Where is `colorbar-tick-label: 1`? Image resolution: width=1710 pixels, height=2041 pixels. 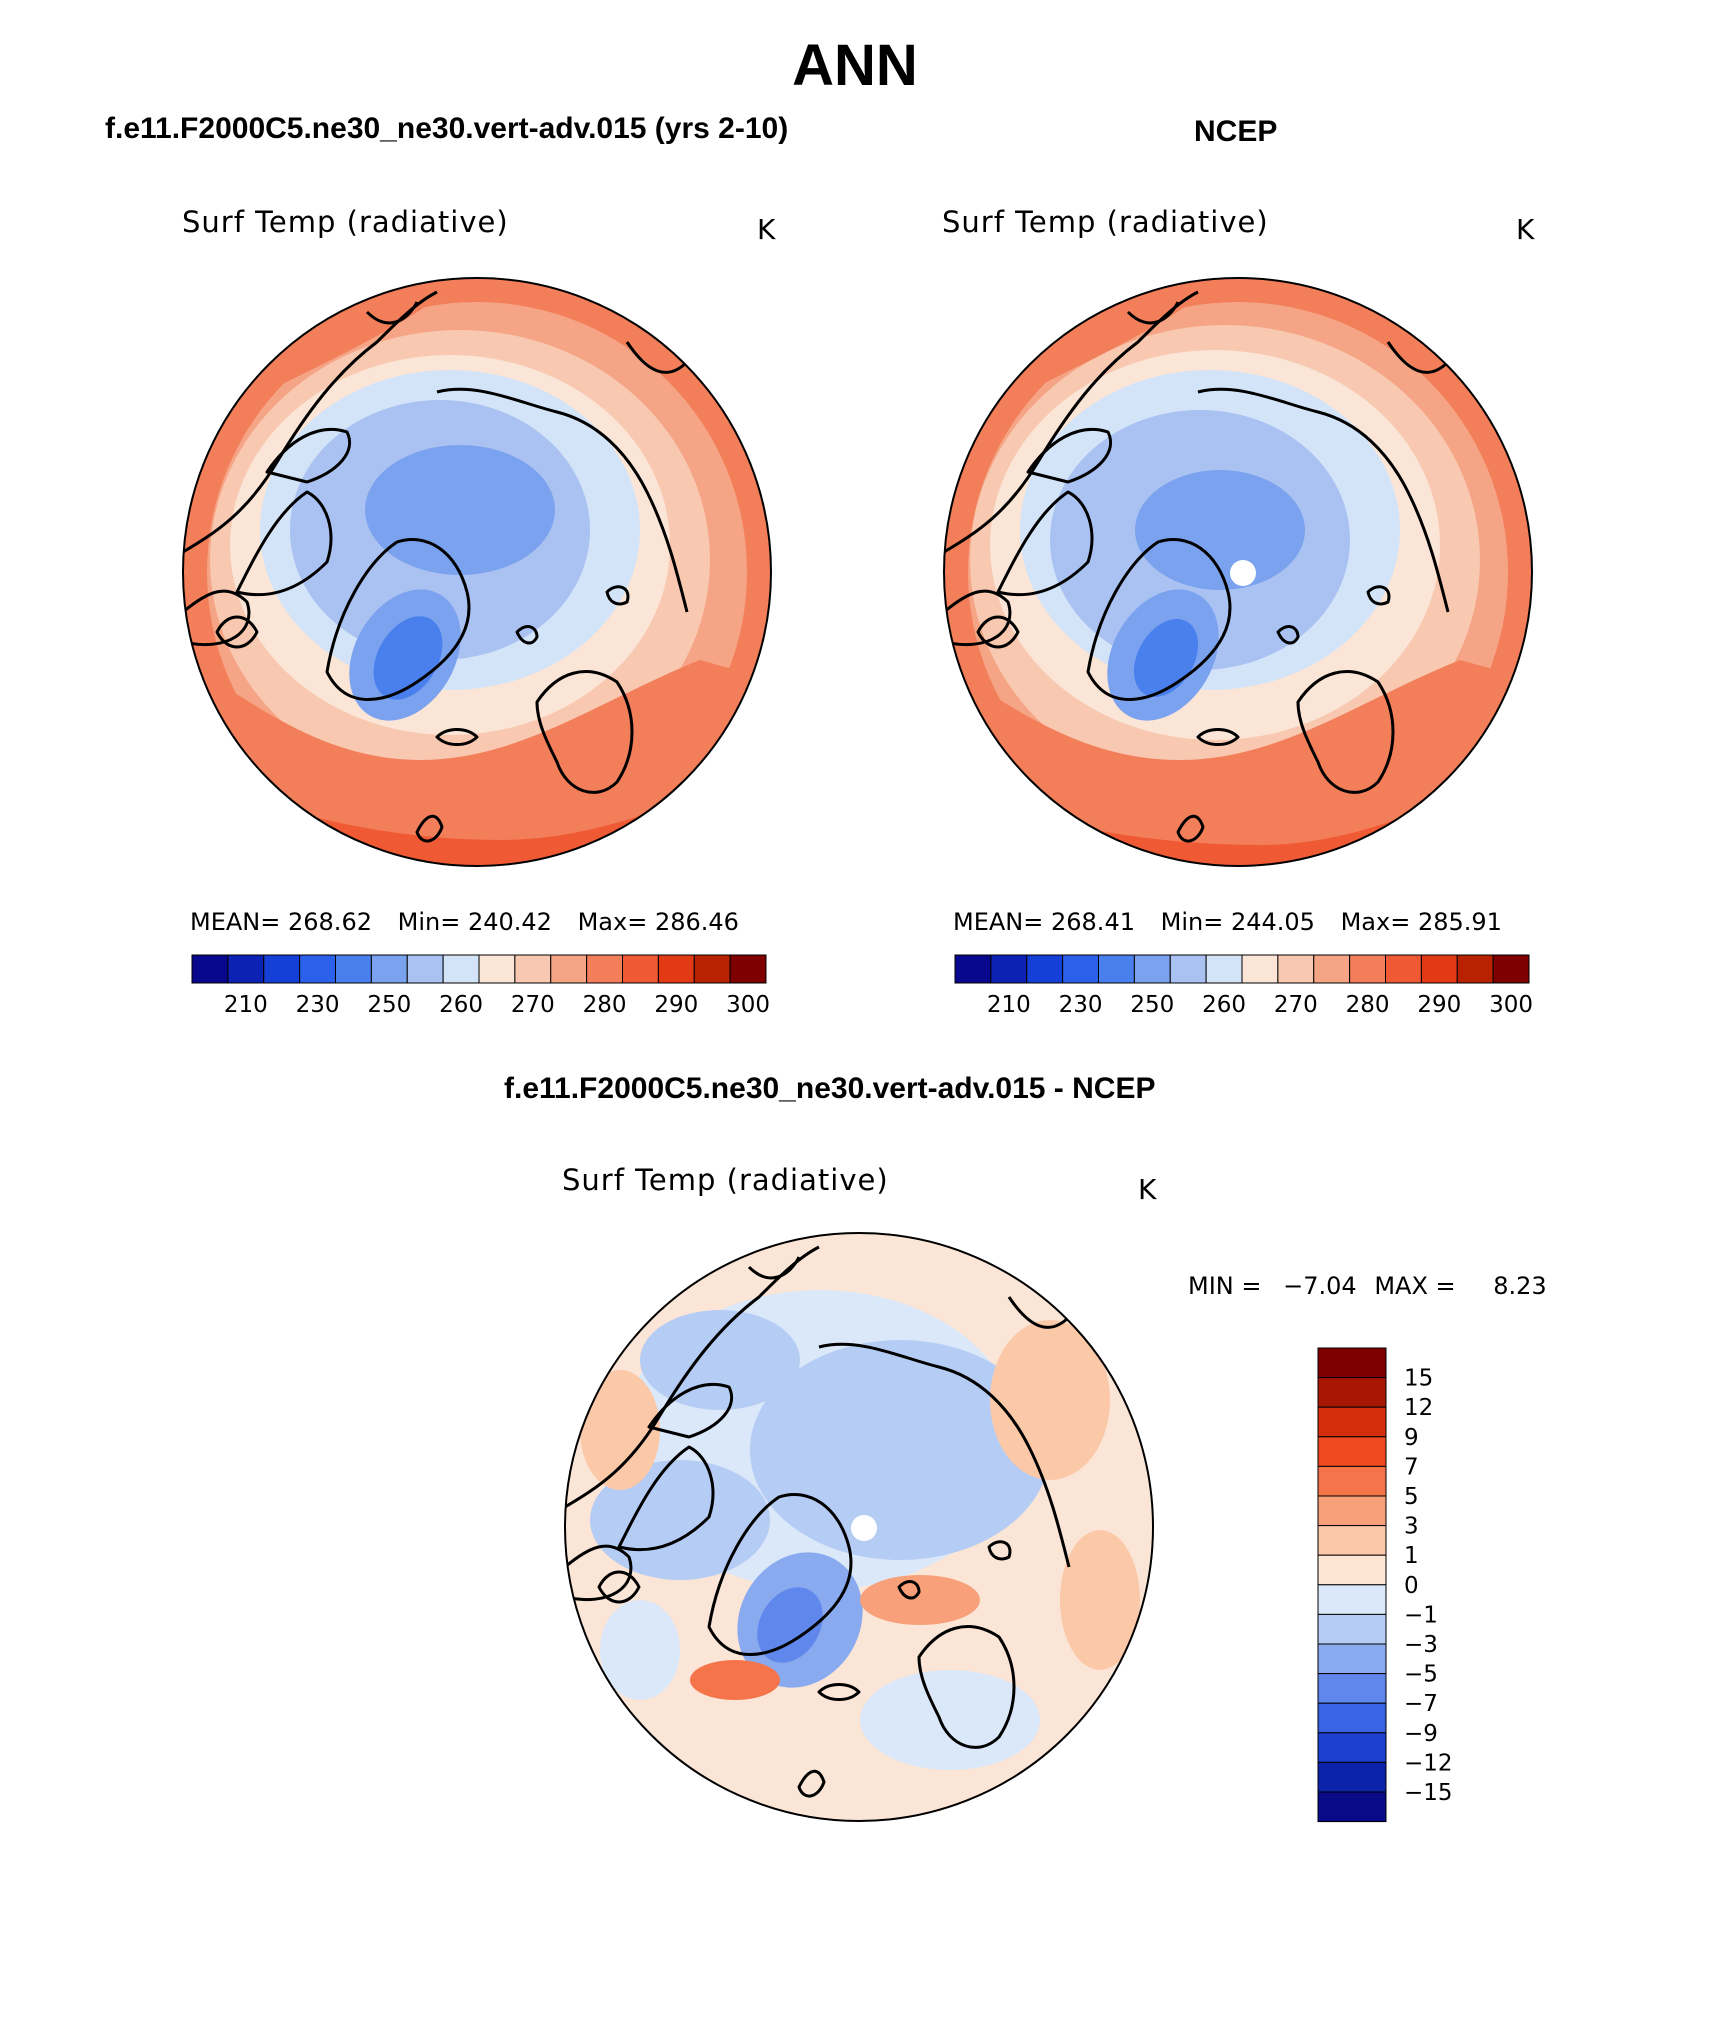 colorbar-tick-label: 1 is located at coordinates (1411, 1556).